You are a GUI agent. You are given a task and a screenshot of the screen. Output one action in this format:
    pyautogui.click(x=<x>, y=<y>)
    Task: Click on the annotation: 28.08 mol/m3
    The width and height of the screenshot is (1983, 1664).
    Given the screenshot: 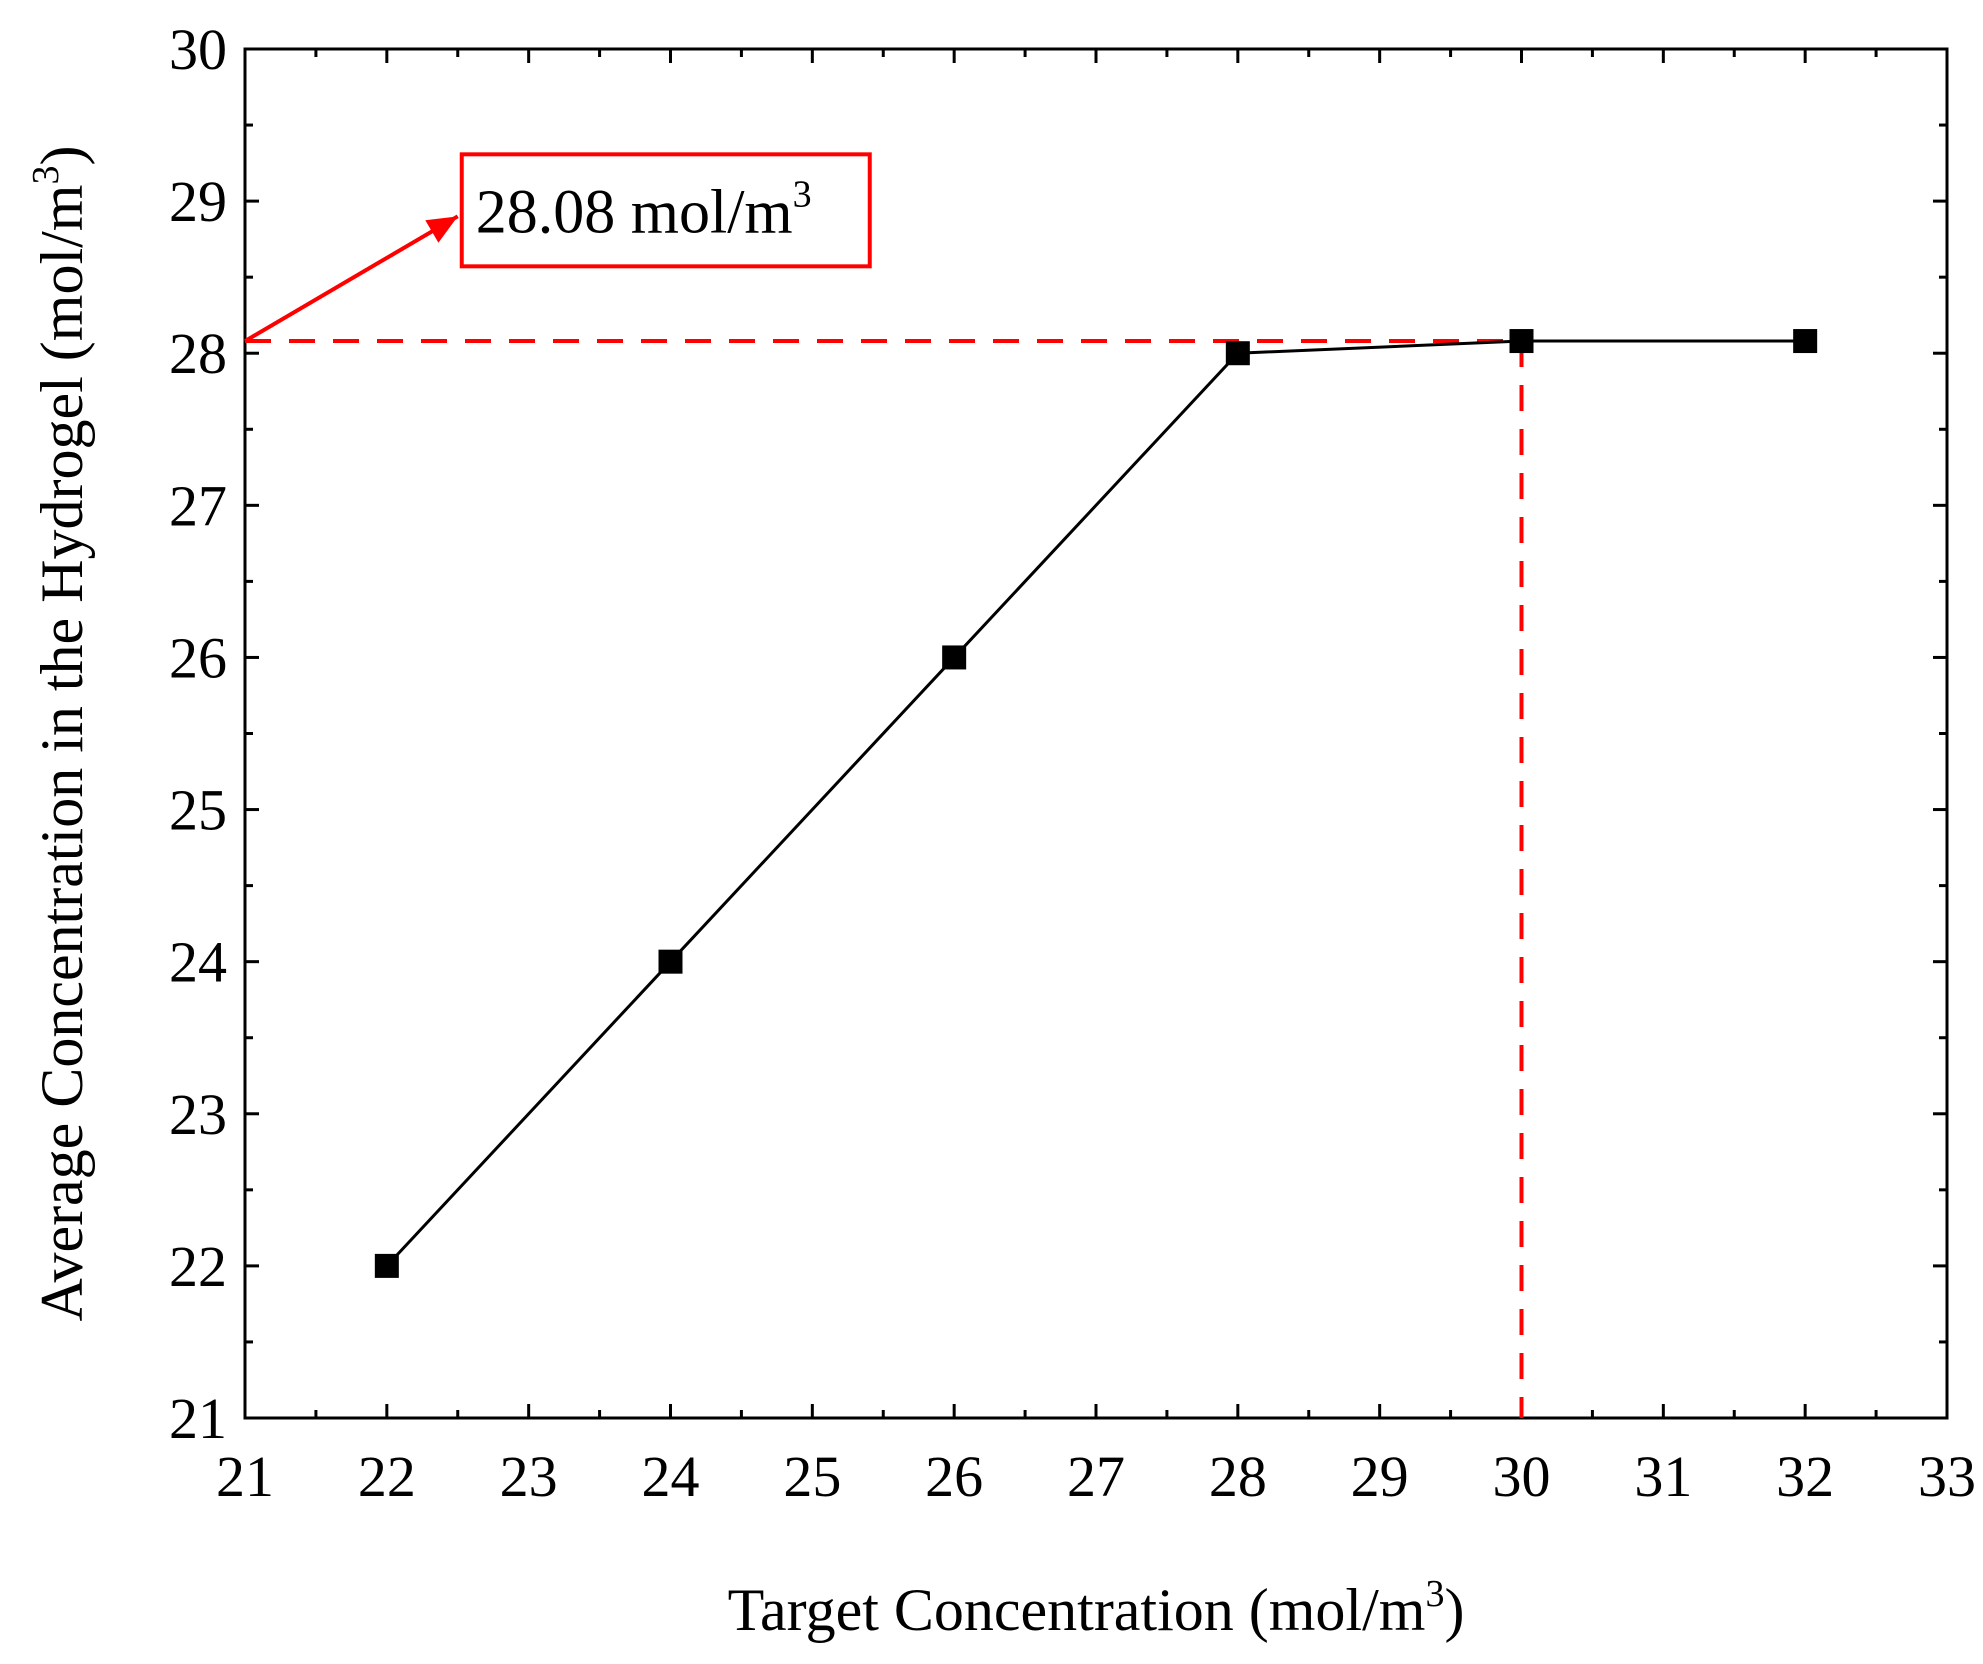 What is the action you would take?
    pyautogui.click(x=557, y=247)
    